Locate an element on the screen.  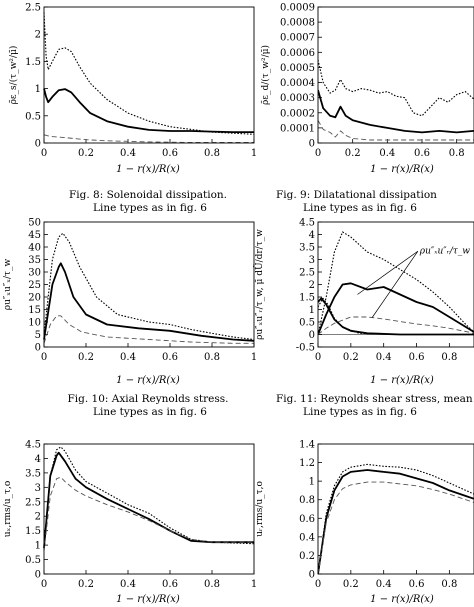
y-tick-label: 0.0009 is located at coordinates (297, 8).